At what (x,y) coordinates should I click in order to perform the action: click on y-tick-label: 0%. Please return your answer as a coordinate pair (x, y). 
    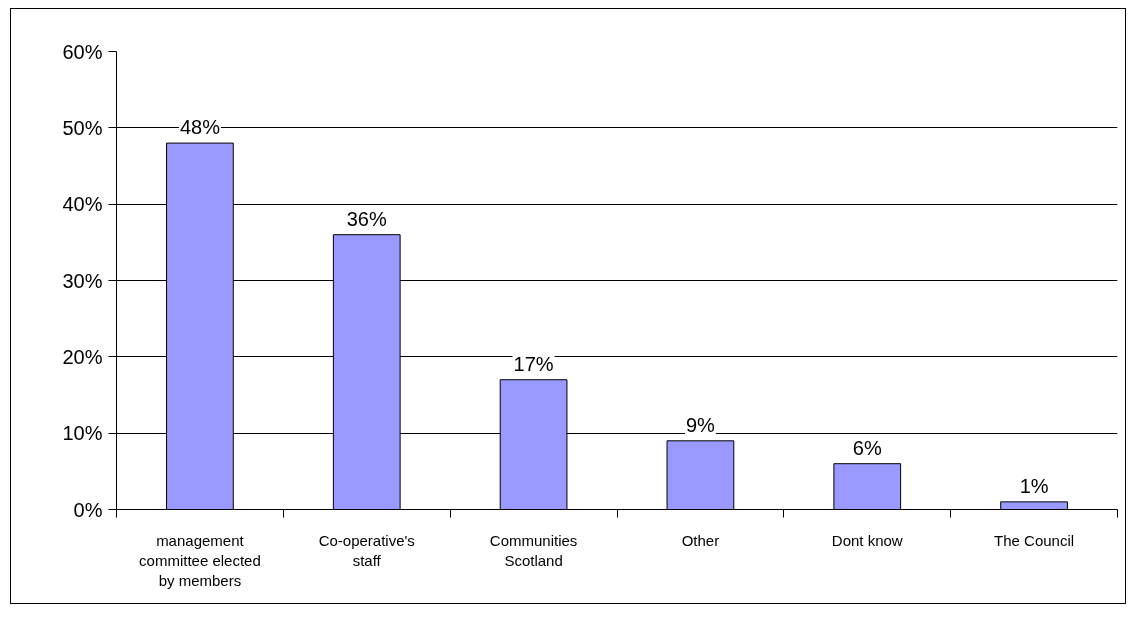
    Looking at the image, I should click on (88, 509).